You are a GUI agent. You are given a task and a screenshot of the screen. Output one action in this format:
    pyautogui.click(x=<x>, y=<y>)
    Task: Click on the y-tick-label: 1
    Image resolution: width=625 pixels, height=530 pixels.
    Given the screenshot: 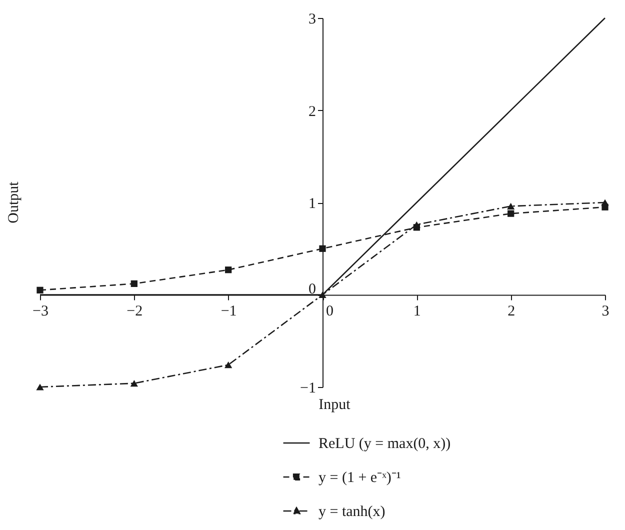 What is the action you would take?
    pyautogui.click(x=312, y=204)
    